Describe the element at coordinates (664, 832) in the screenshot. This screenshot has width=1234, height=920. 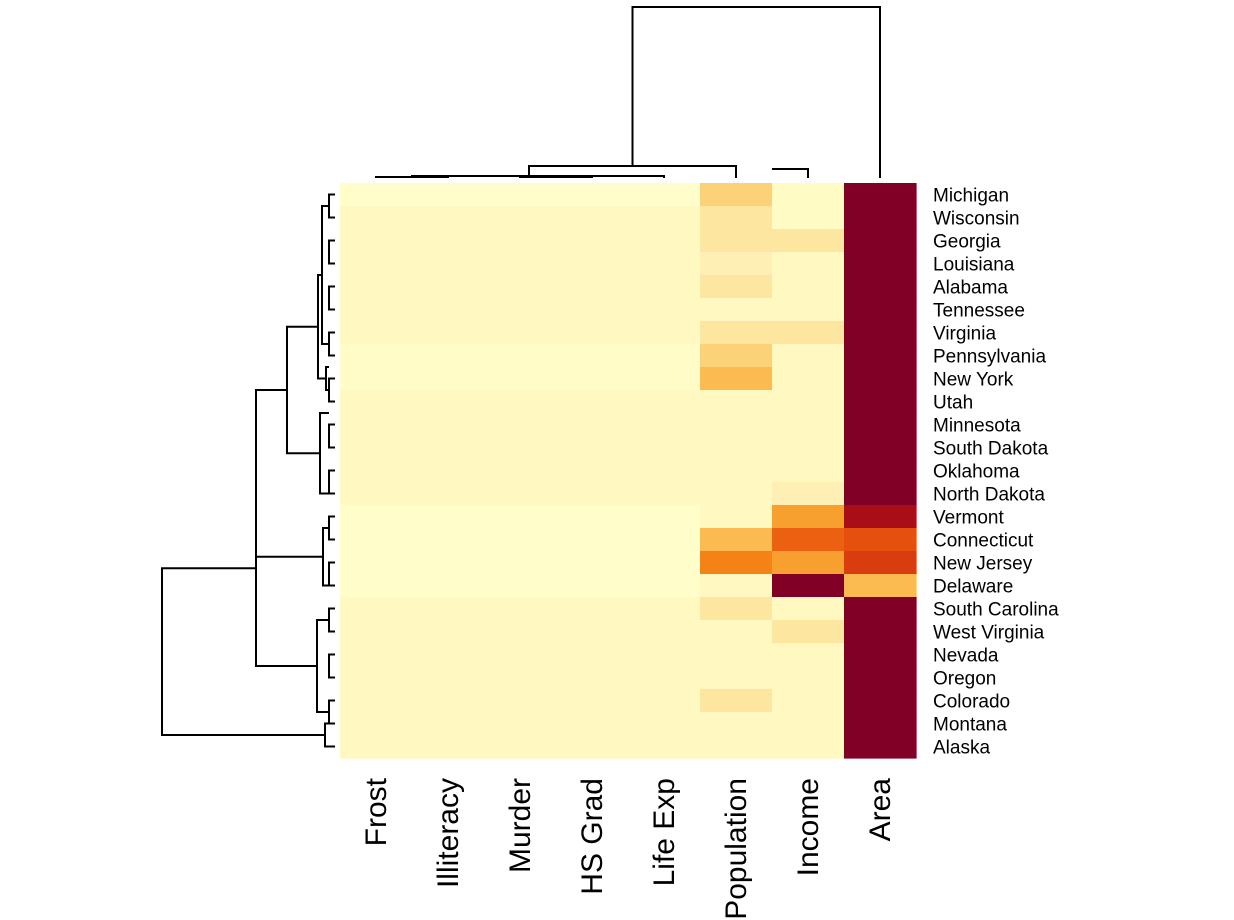
I see `column-label: Life Exp` at that location.